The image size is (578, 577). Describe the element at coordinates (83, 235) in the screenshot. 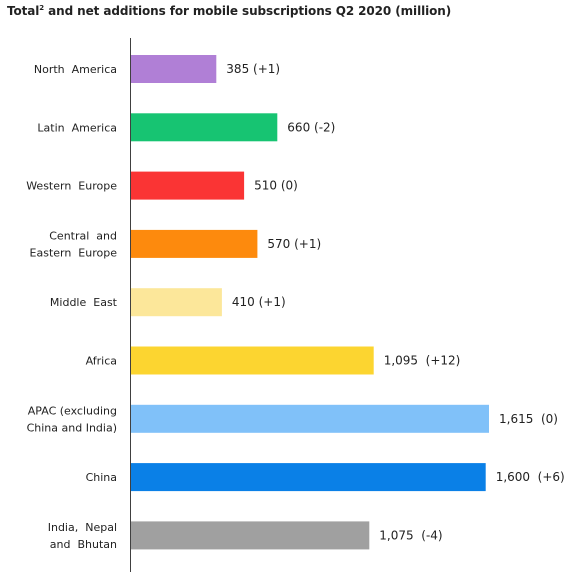

I see `category-label-3-line-0: Central and` at that location.